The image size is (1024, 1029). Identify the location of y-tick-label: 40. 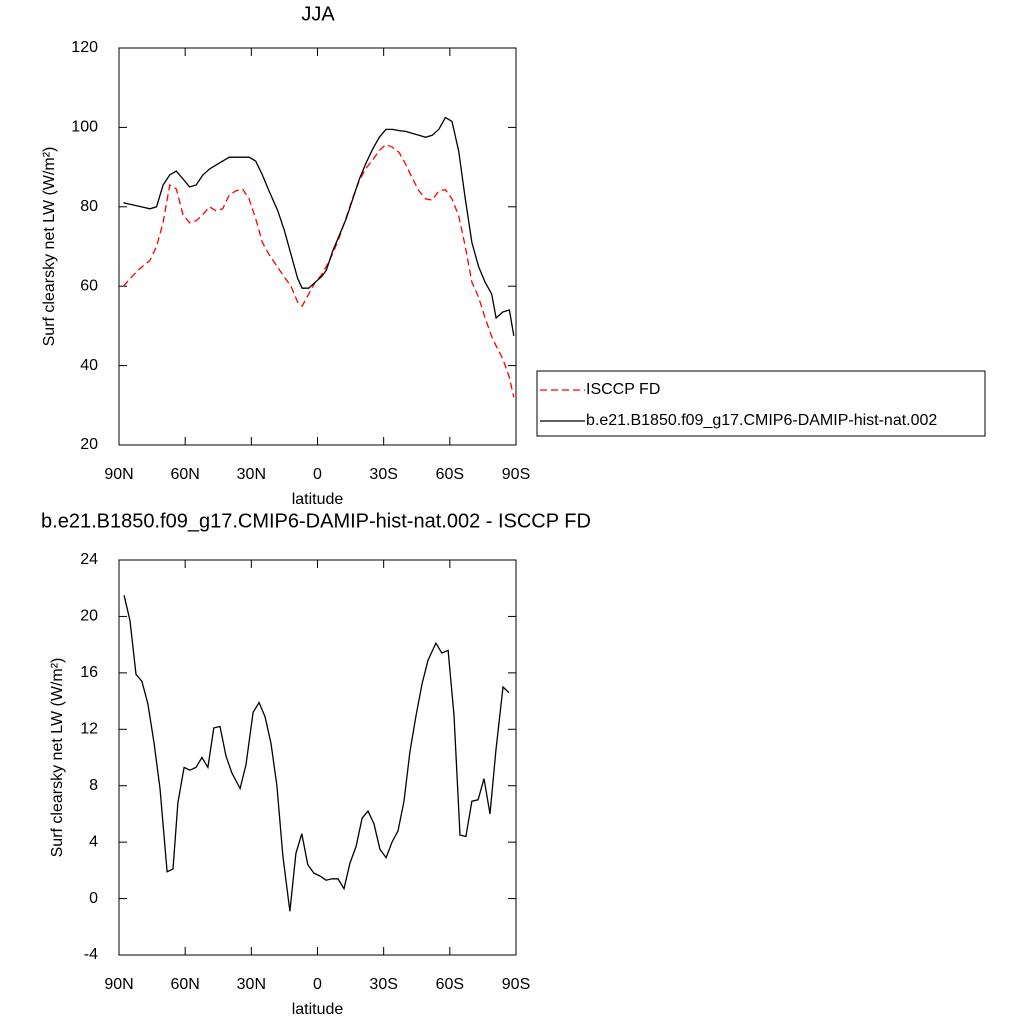
(89, 365).